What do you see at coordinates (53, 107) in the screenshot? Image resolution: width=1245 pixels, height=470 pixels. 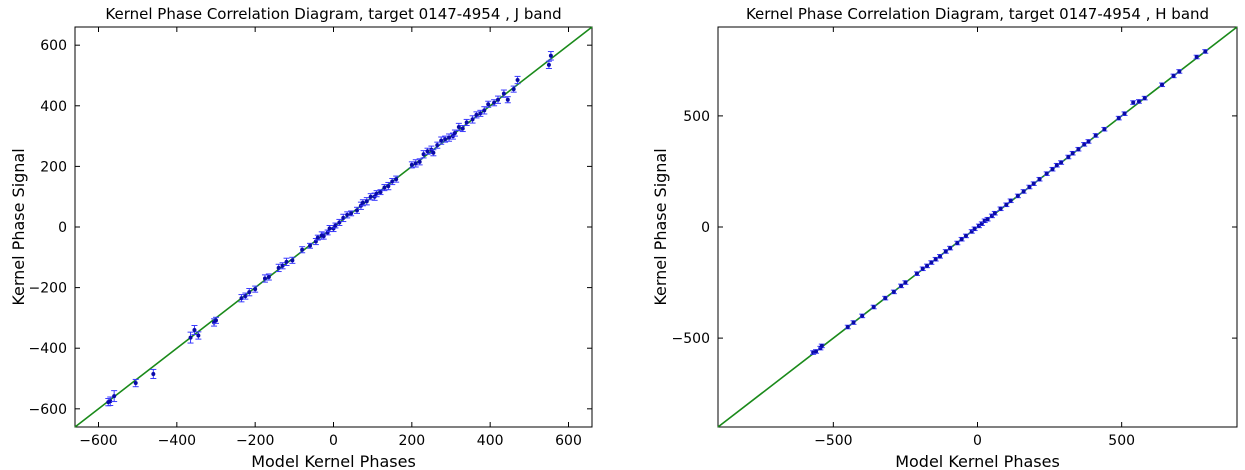 I see `y-tick-label: 400` at bounding box center [53, 107].